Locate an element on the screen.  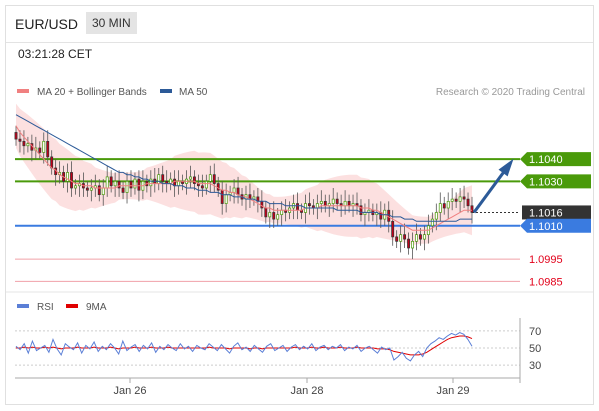
level-1-1010-tag is located at coordinates (555, 225).